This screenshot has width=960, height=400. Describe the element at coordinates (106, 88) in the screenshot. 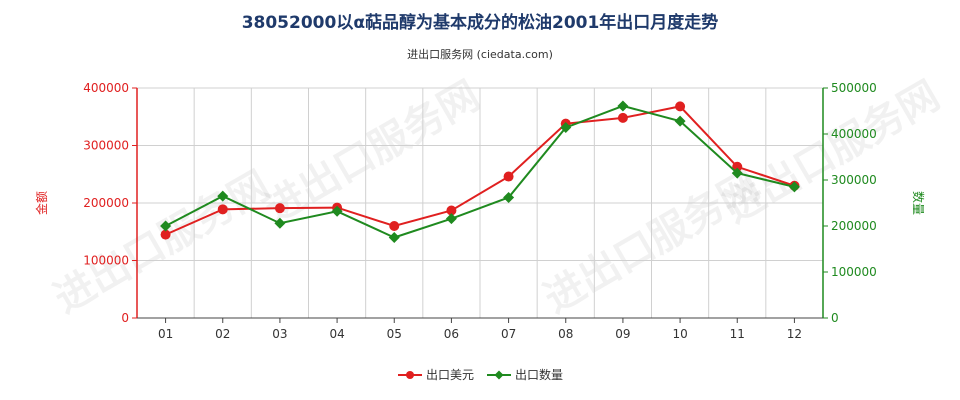

I see `left-axis-tick-label: 400000` at that location.